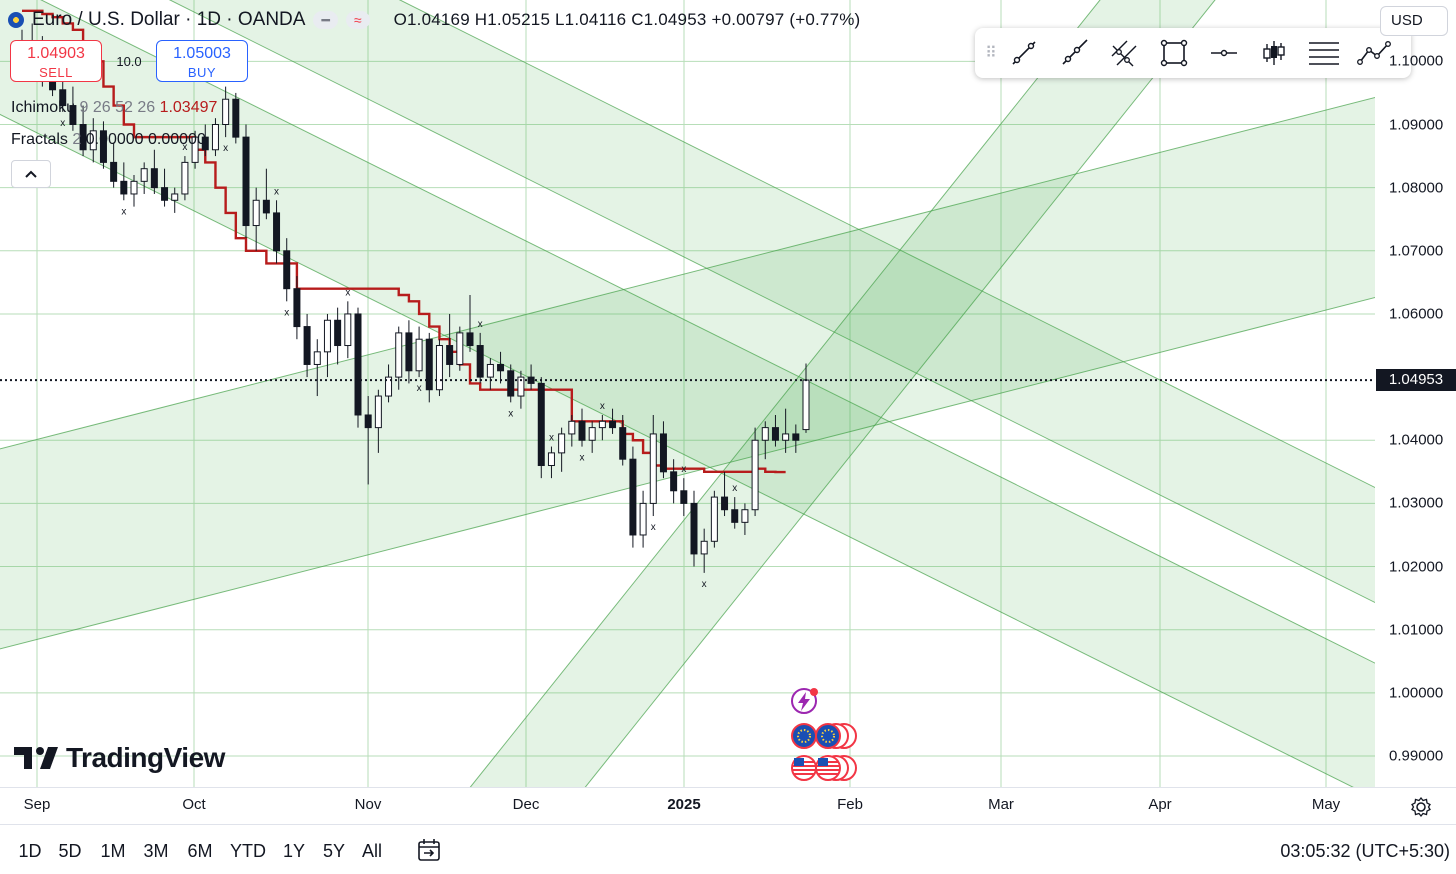 The width and height of the screenshot is (1456, 874). I want to click on range-button-5d: 5D, so click(70, 851).